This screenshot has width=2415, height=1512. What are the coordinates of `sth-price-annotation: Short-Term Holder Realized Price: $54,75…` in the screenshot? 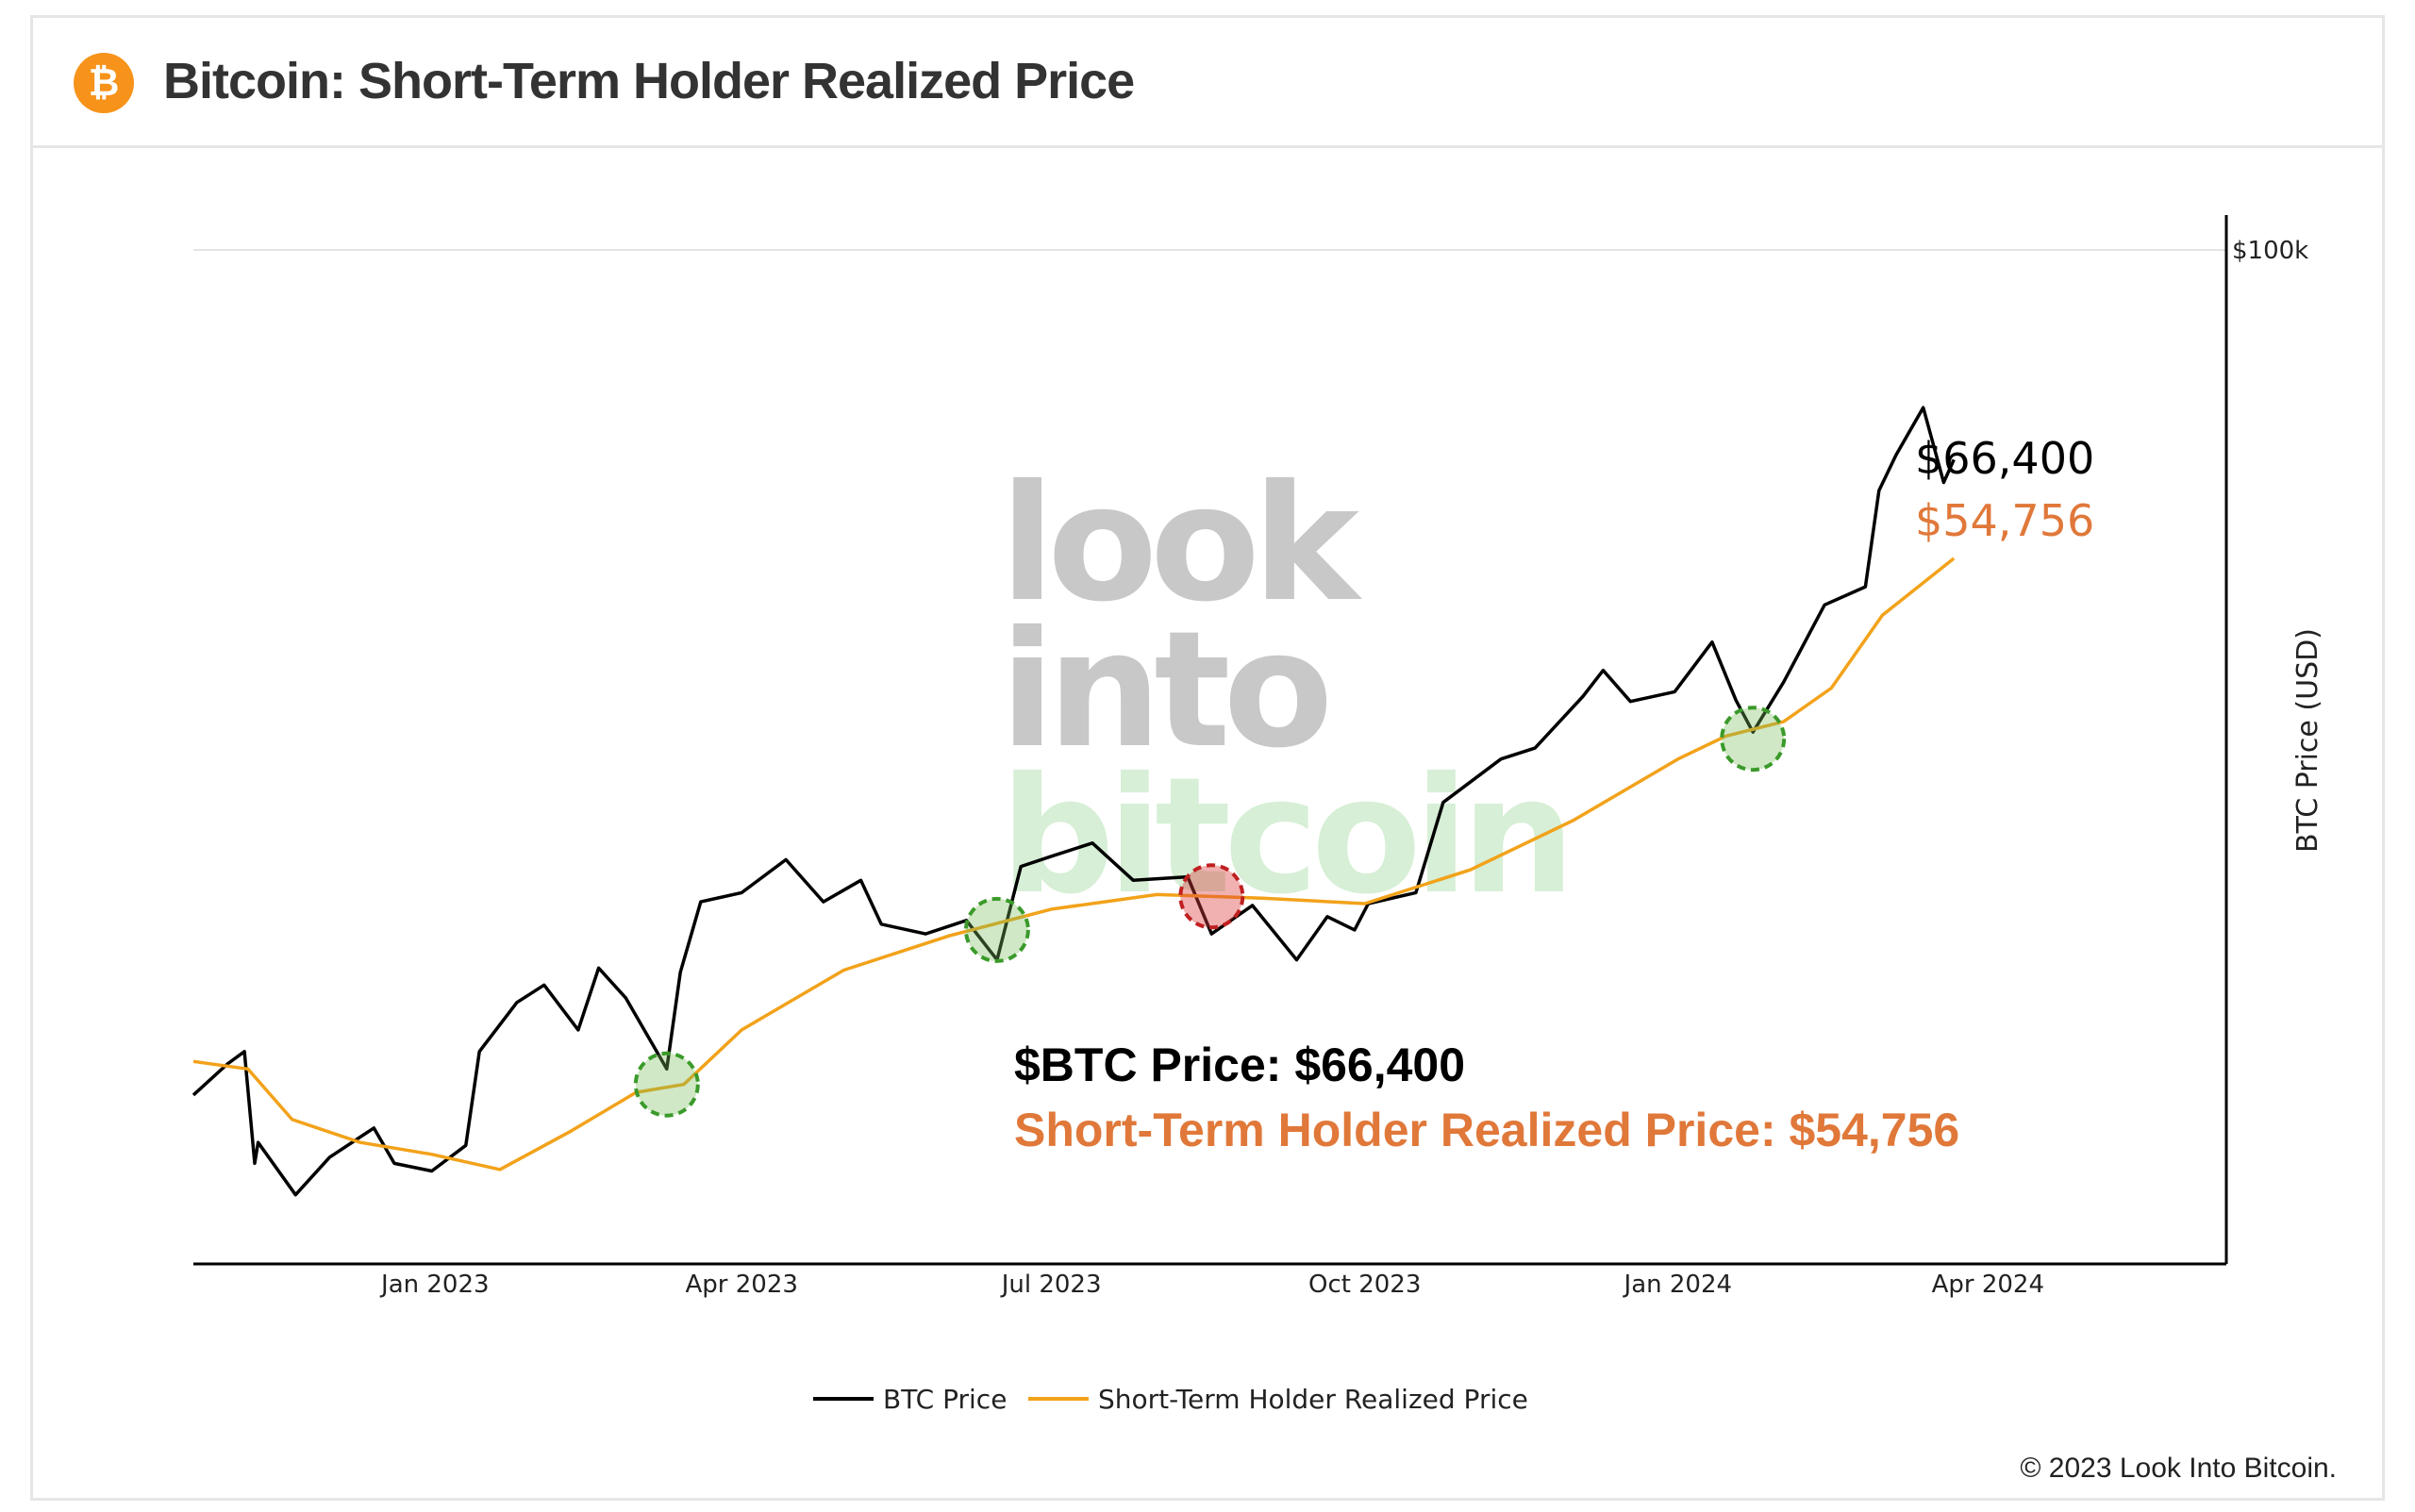 It's located at (1486, 1130).